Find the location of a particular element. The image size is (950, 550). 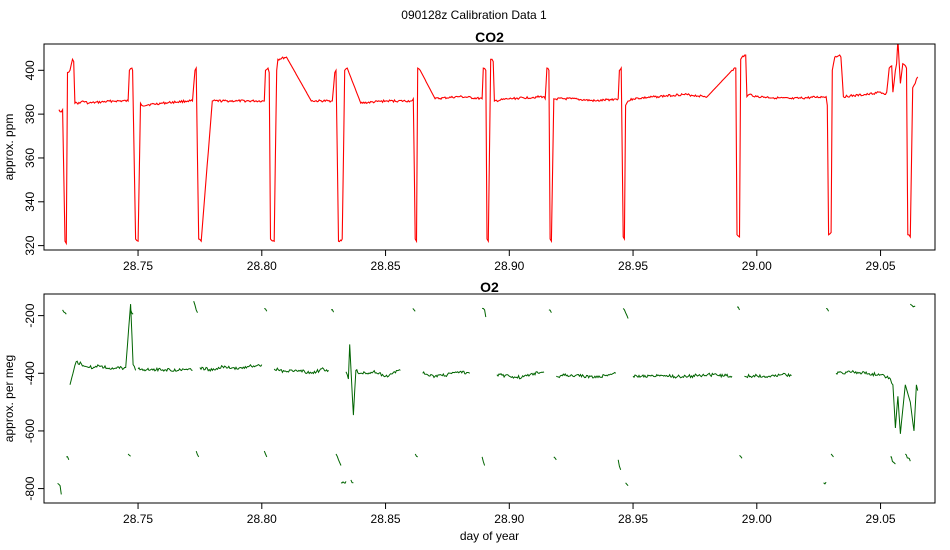

figure-title: 090128z Calibration Data 1 is located at coordinates (474, 15).